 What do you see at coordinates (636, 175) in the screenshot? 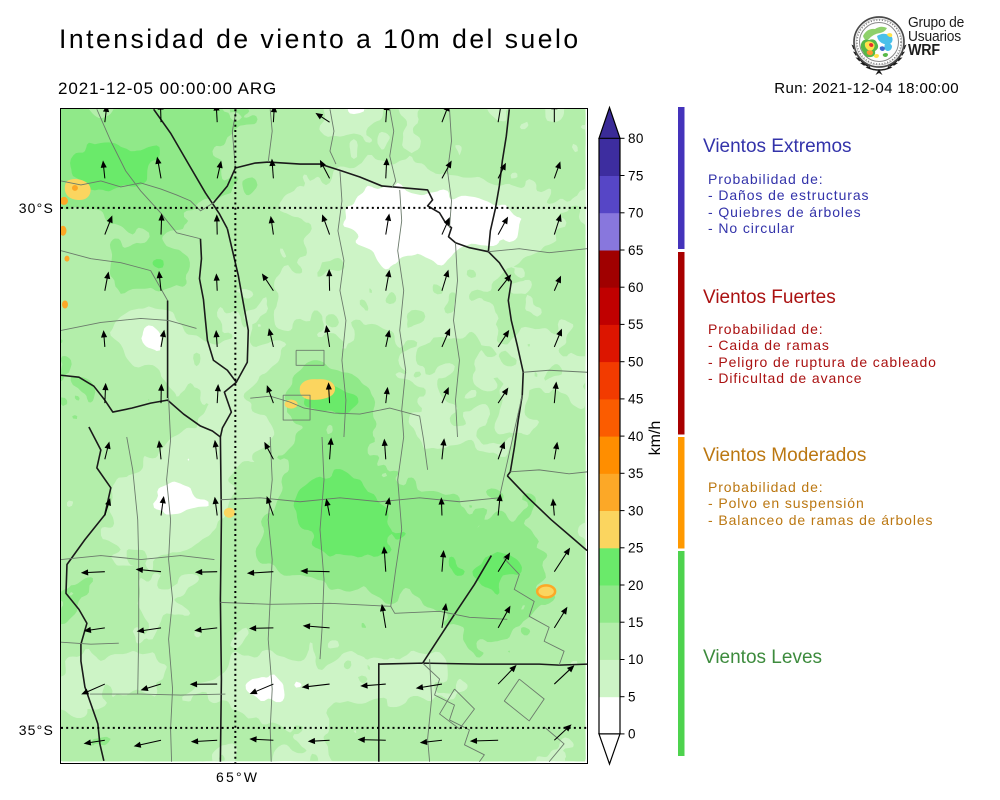
I see `svg-text: 75` at bounding box center [636, 175].